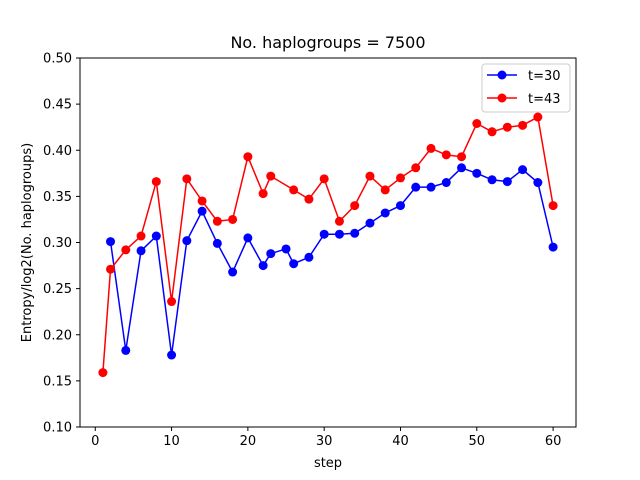 The width and height of the screenshot is (640, 480). I want to click on chart-title: No. haplogroups = 7500, so click(327, 42).